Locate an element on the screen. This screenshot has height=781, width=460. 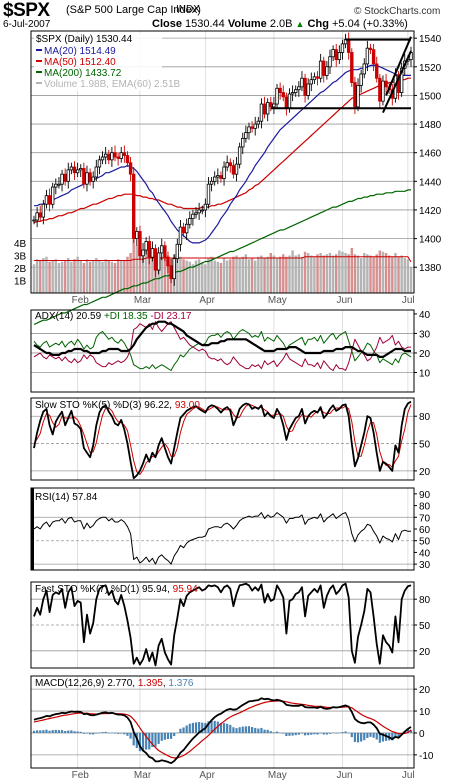
month-label: Jun is located at coordinates (344, 300).